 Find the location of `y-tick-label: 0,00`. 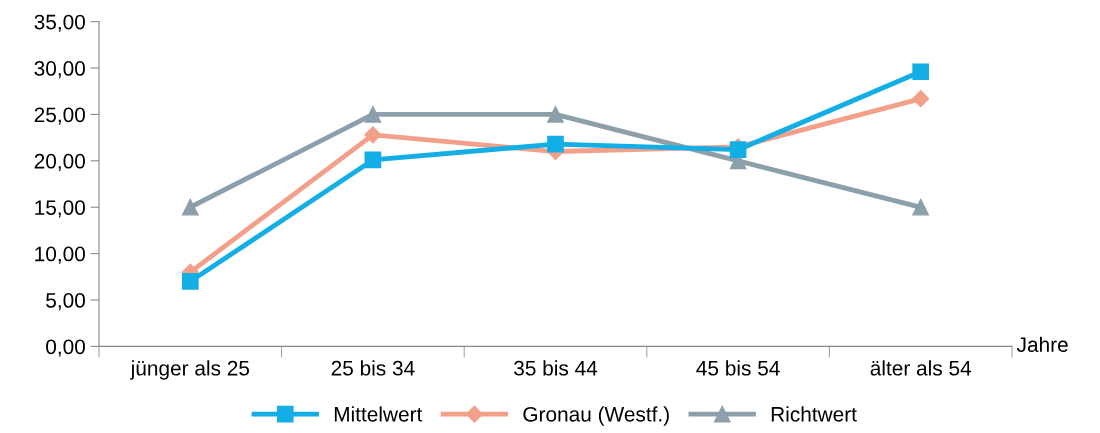

y-tick-label: 0,00 is located at coordinates (65, 348).